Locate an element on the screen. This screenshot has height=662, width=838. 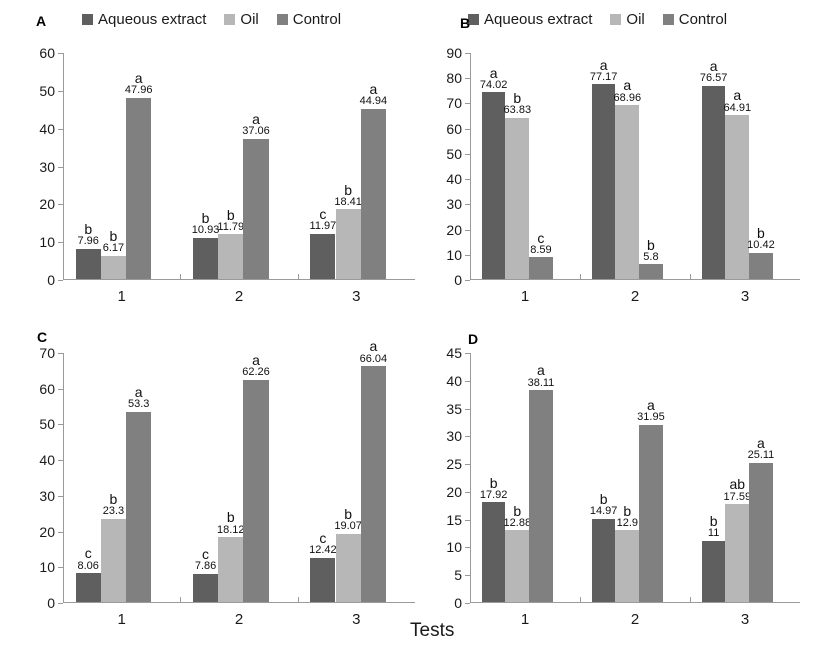
bar-significance-letter: ab is located at coordinates (737, 484).